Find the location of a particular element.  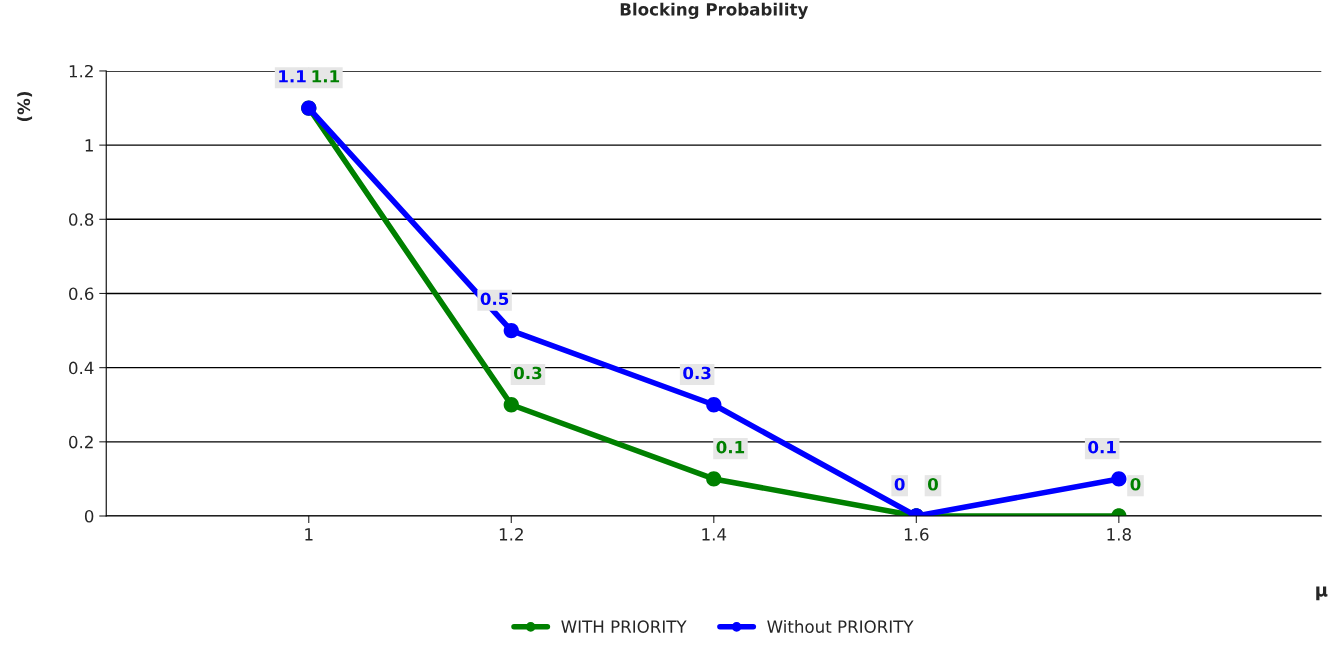

y-axis-title: (%) is located at coordinates (25, 107).